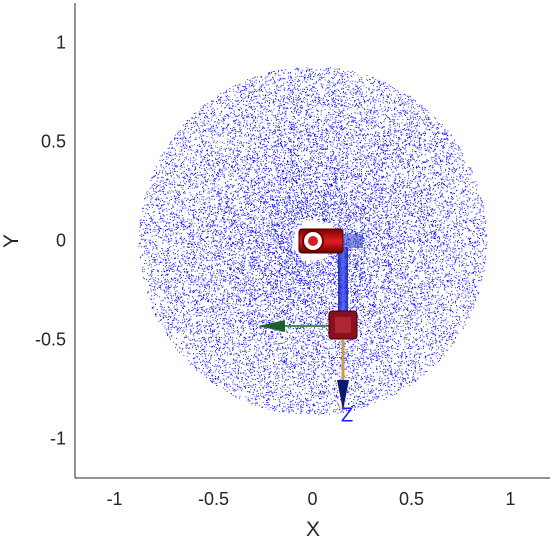 Image resolution: width=553 pixels, height=540 pixels. I want to click on y-axis-label: Y, so click(11, 241).